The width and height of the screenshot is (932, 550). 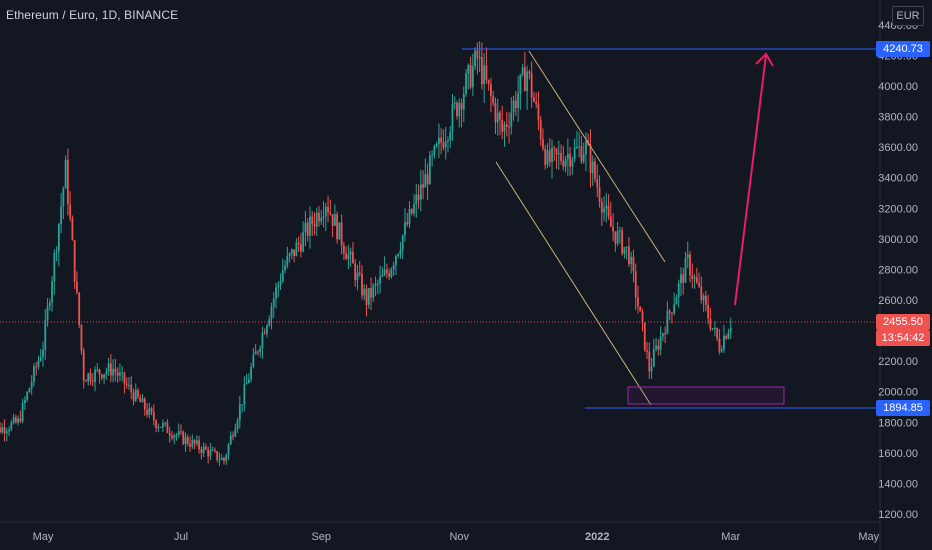 What do you see at coordinates (898, 484) in the screenshot?
I see `price-tick-label: 1400.00` at bounding box center [898, 484].